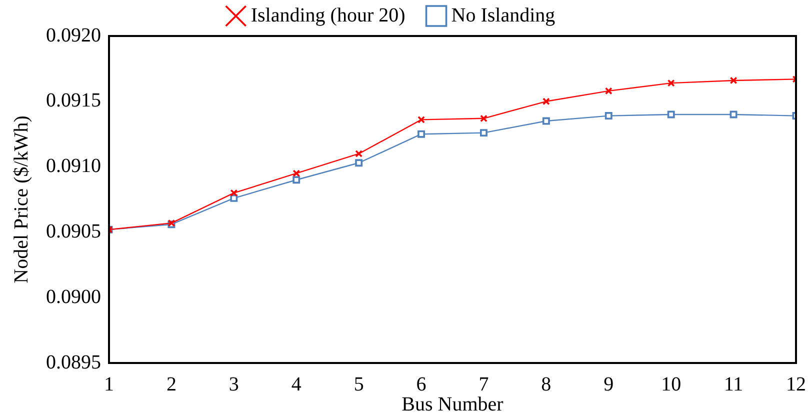 The height and width of the screenshot is (417, 810). Describe the element at coordinates (73, 362) in the screenshot. I see `y-tick-label: 0.0895` at that location.